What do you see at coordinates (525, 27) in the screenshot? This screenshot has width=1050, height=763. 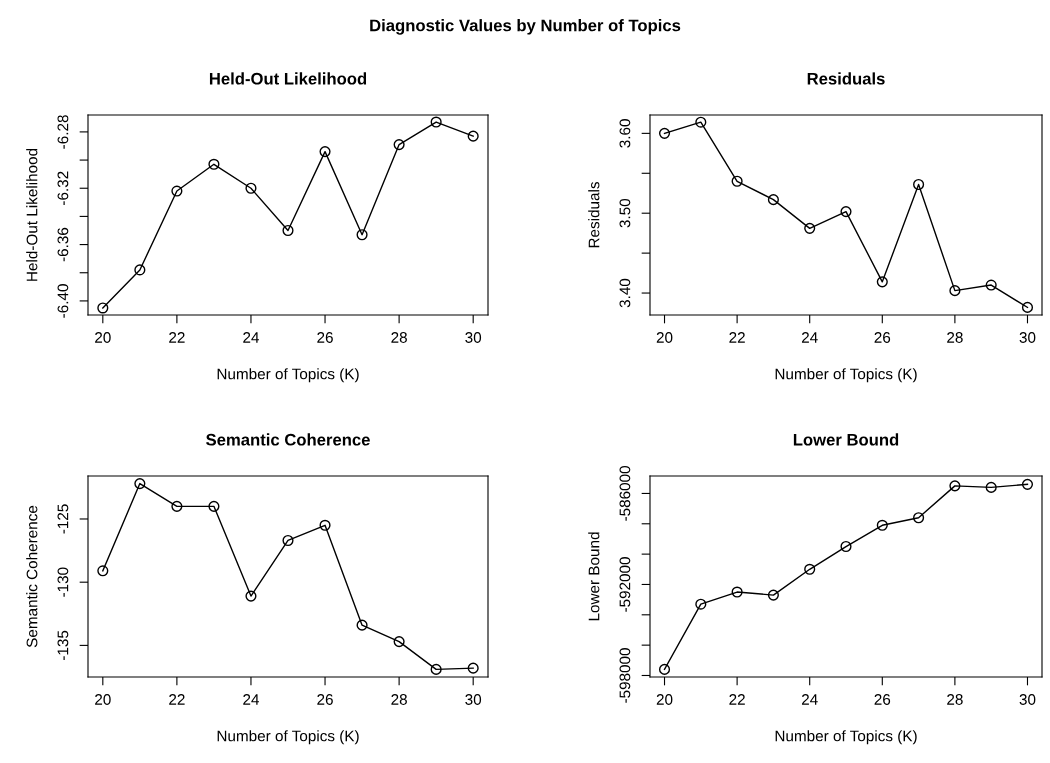 I see `text: Diagnostic Values by Number of Topics` at bounding box center [525, 27].